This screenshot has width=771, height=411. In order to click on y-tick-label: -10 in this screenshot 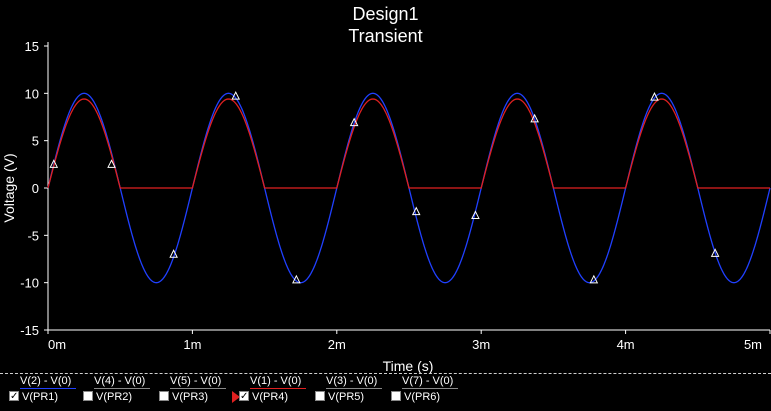, I will do `click(29, 283)`.